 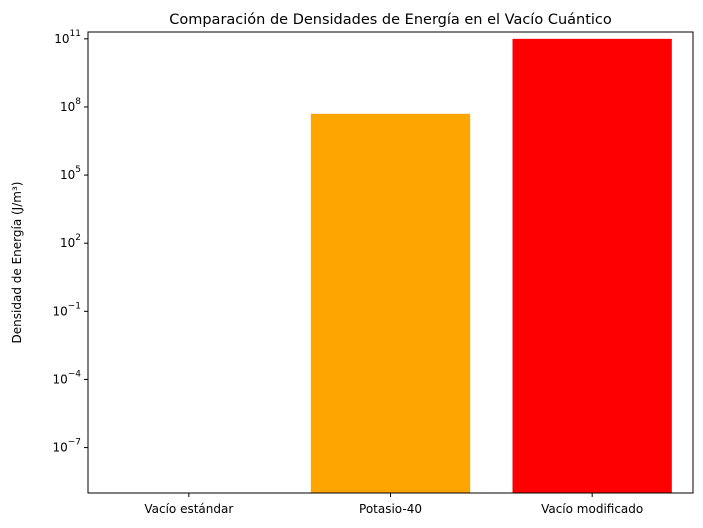 What do you see at coordinates (70, 173) in the screenshot?
I see `y-tick-label: 10⁵` at bounding box center [70, 173].